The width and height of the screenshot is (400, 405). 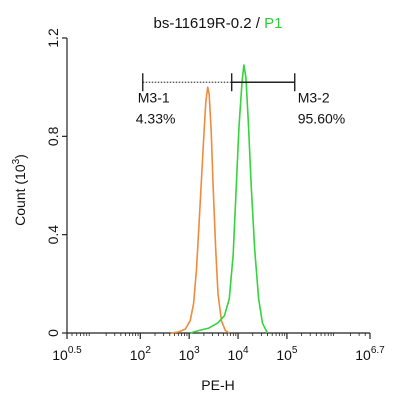 I want to click on y-tick-label: 0, so click(x=53, y=333).